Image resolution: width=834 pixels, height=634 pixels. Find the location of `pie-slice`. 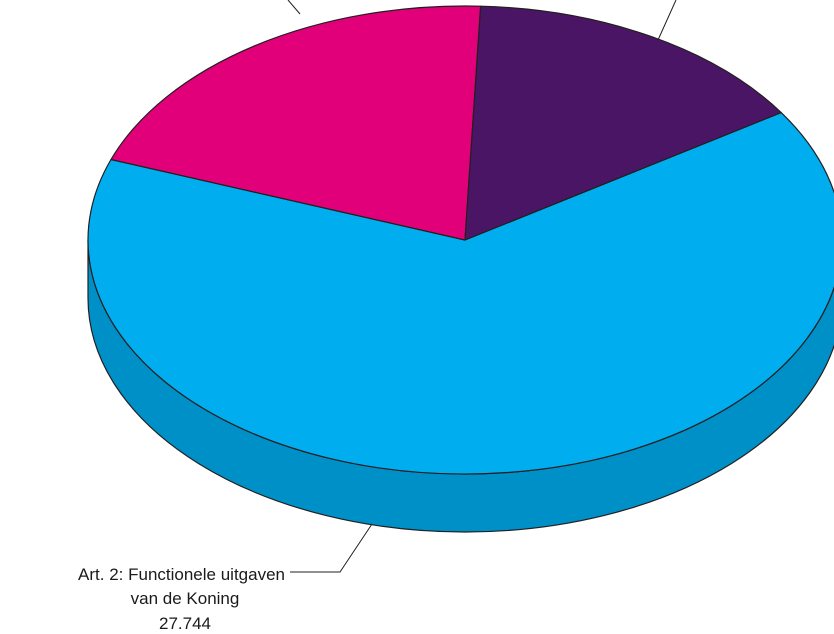

pie-slice is located at coordinates (623, 123).